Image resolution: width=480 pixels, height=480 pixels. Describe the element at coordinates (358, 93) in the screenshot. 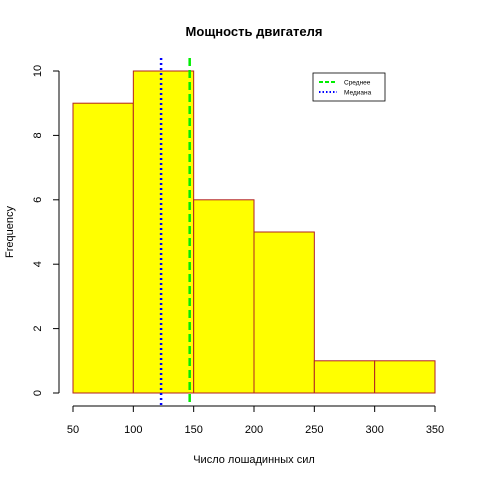

I see `legend-label-median: Медиана` at that location.